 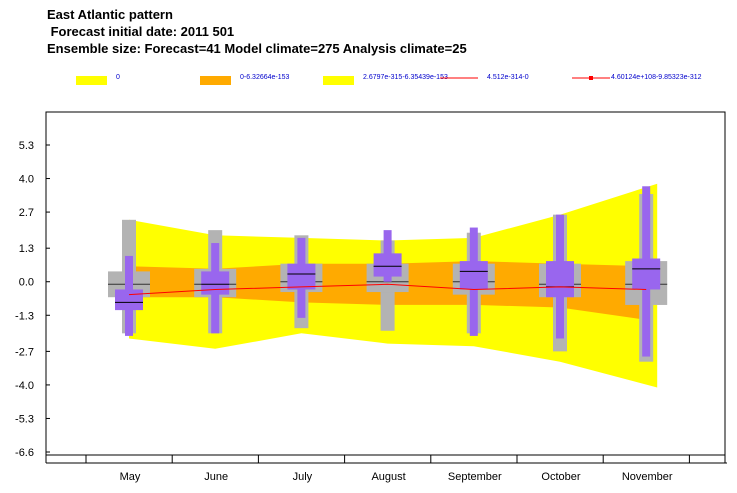 What do you see at coordinates (560, 477) in the screenshot?
I see `x-tick-label: October` at bounding box center [560, 477].